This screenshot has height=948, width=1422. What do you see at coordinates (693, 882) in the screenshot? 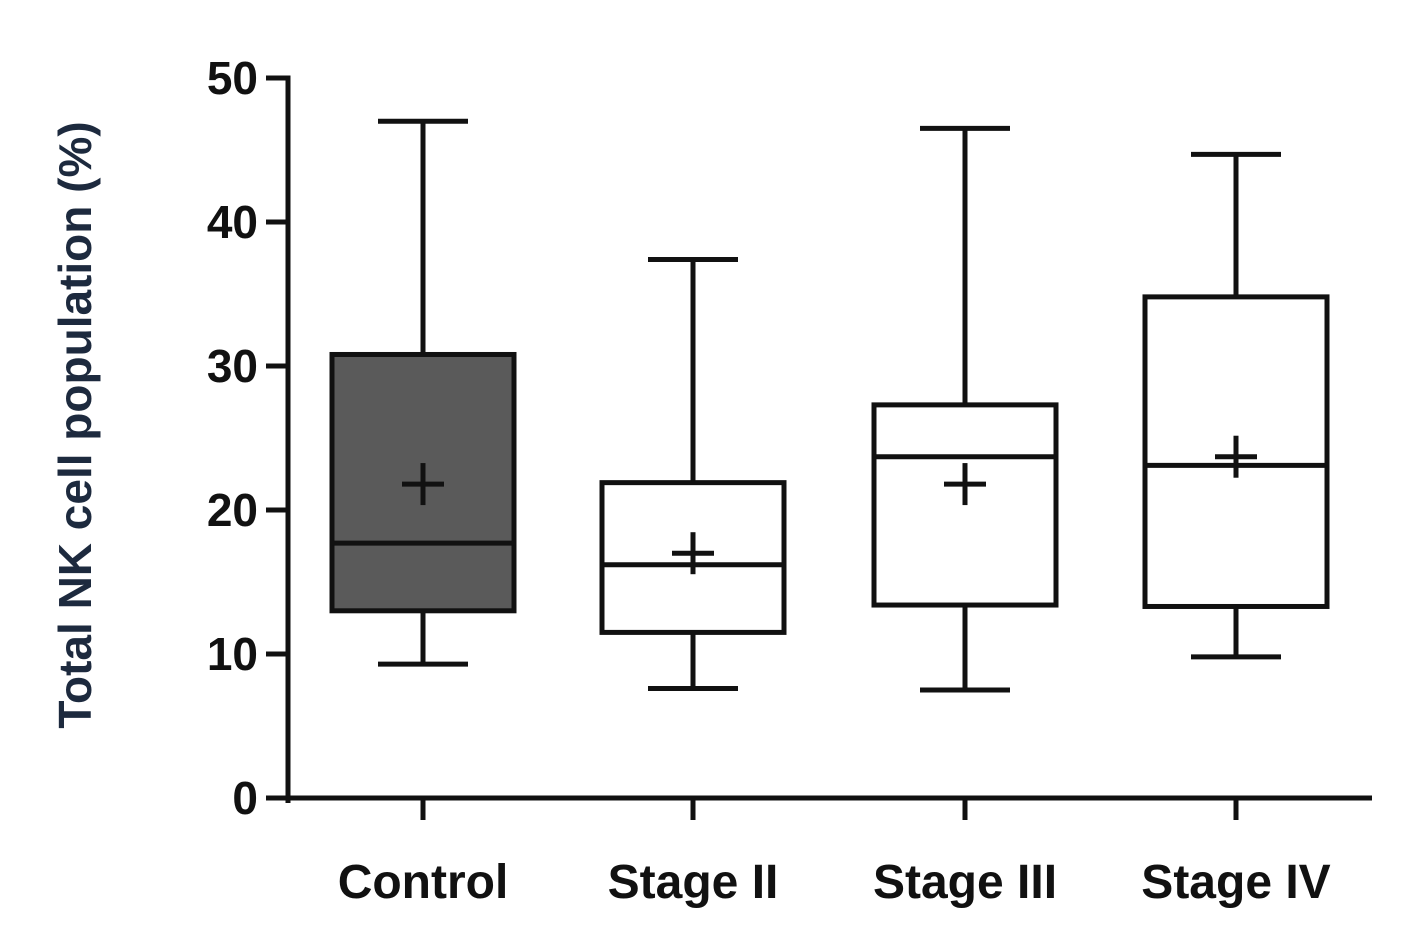
I see `x-category-label: Stage II` at bounding box center [693, 882].